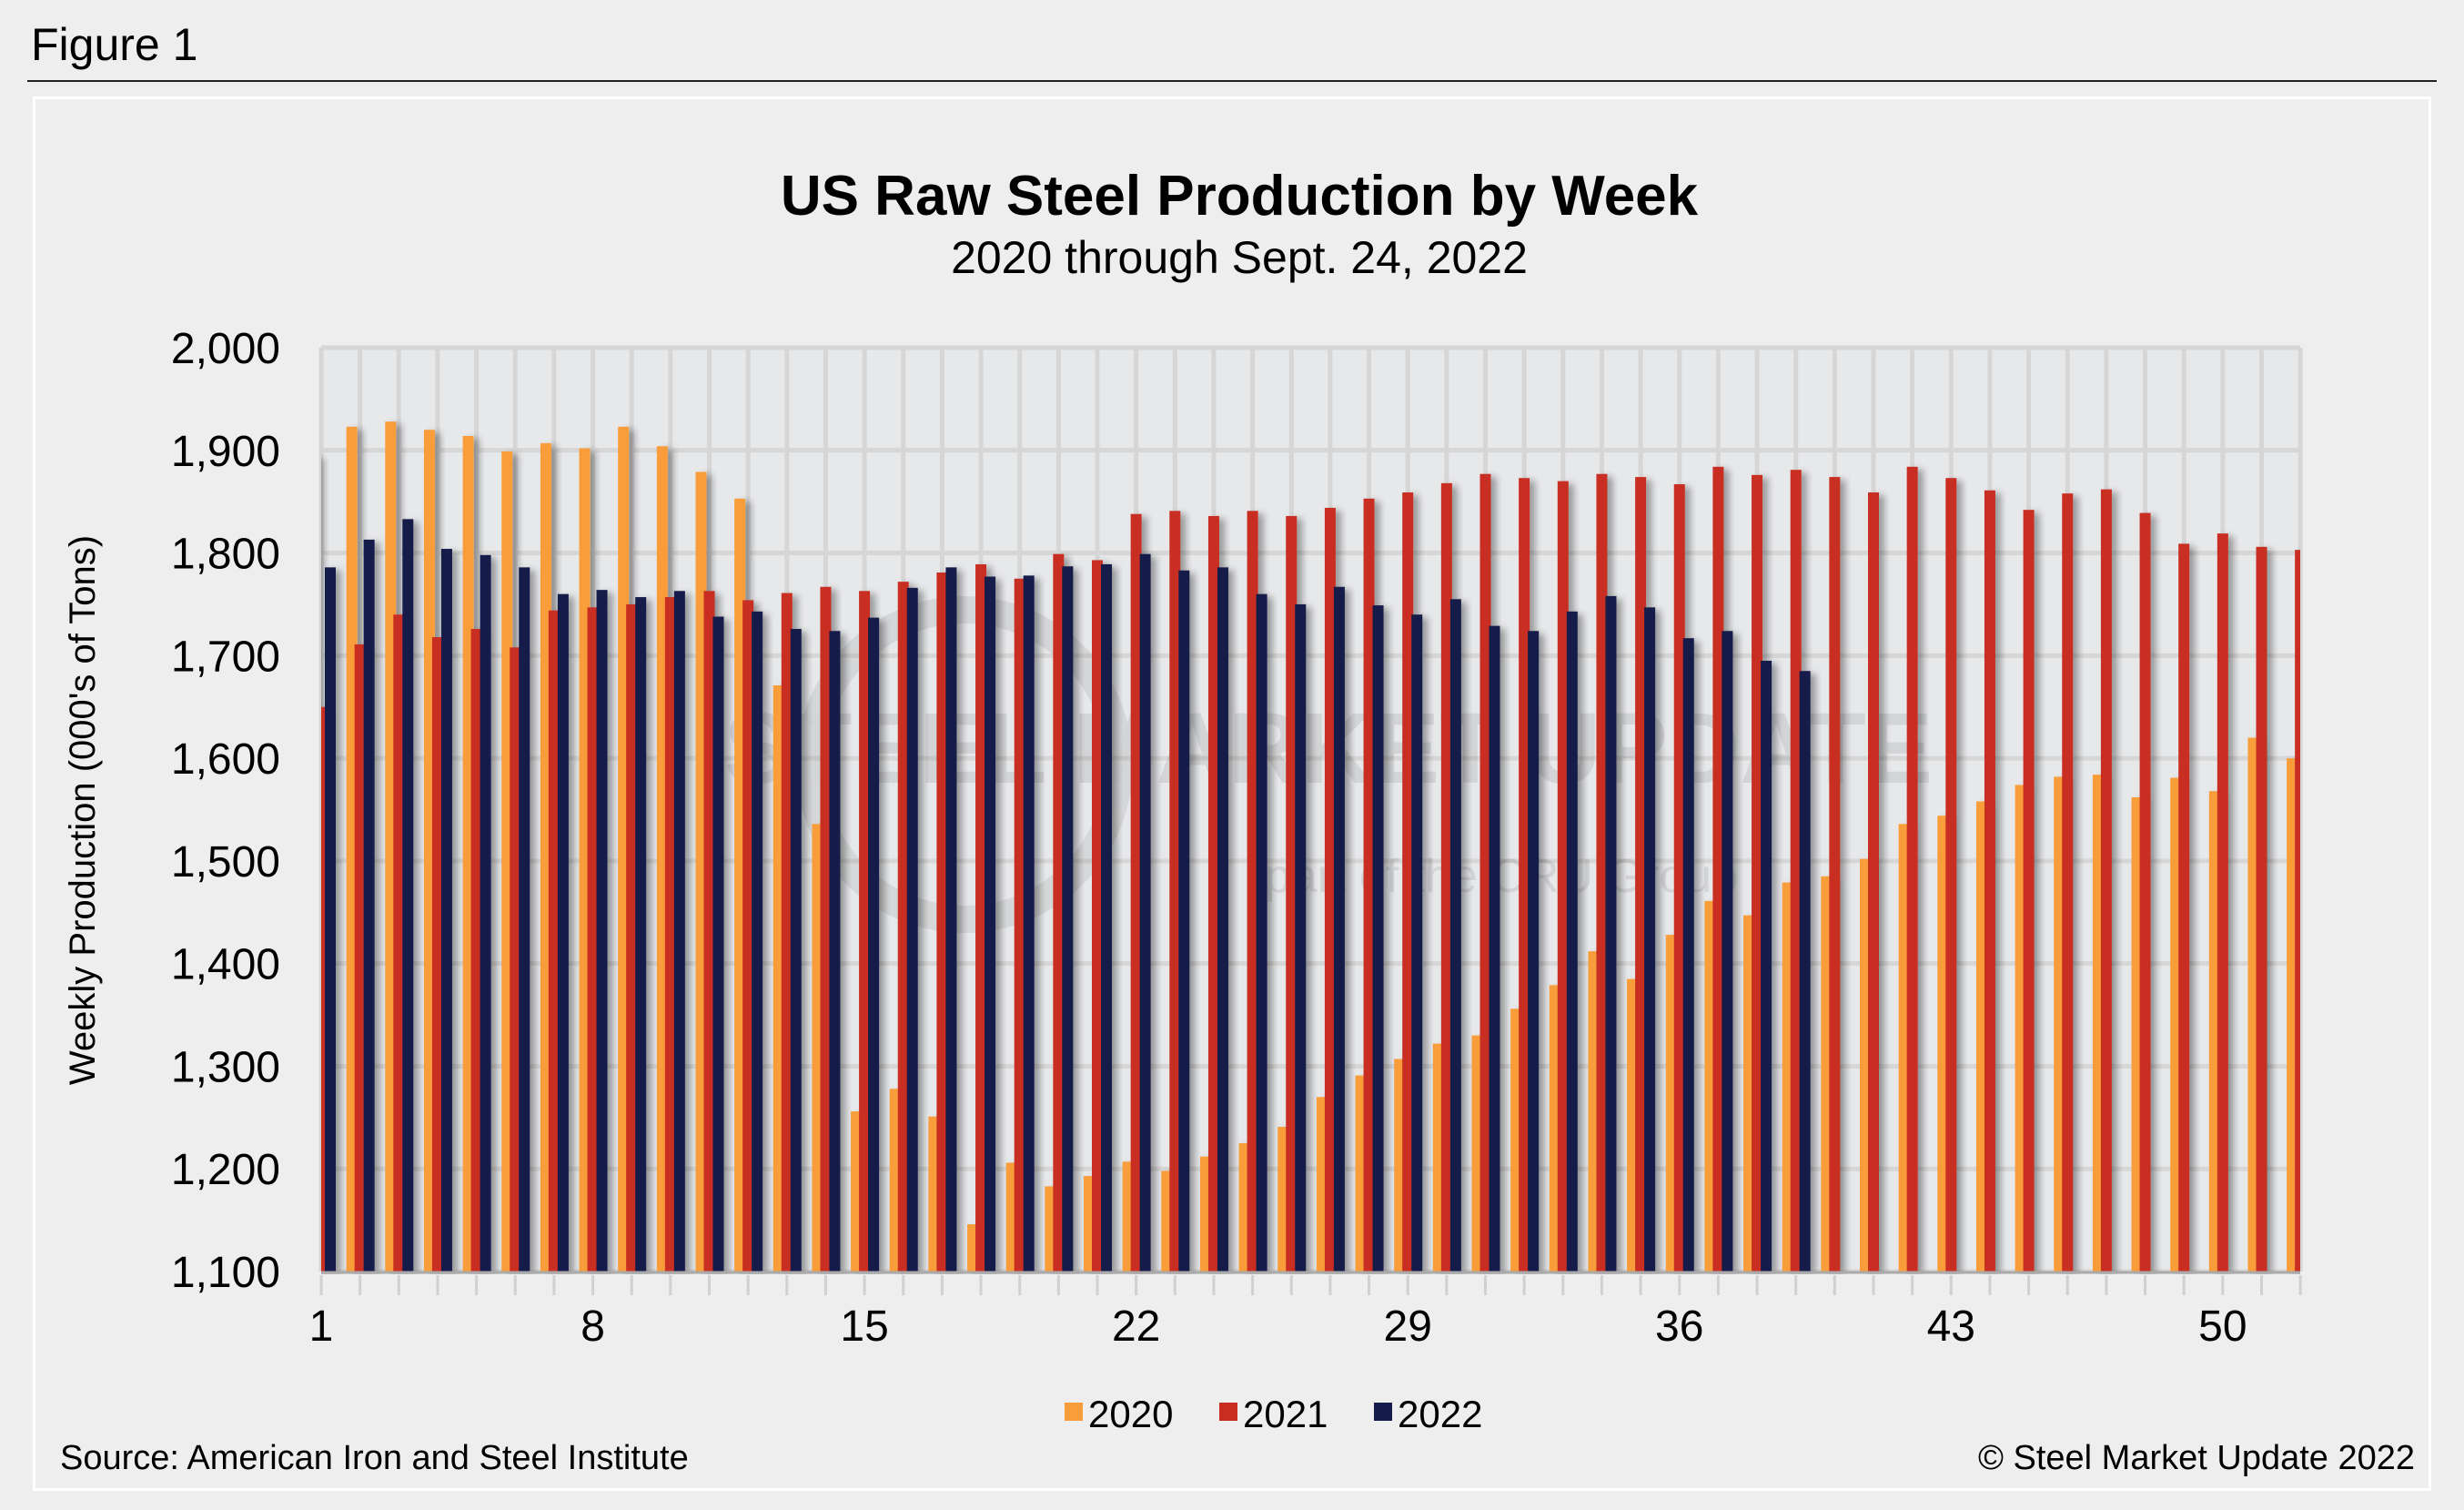 This screenshot has width=2464, height=1510. What do you see at coordinates (225, 555) in the screenshot?
I see `y-tick-label: 1,800` at bounding box center [225, 555].